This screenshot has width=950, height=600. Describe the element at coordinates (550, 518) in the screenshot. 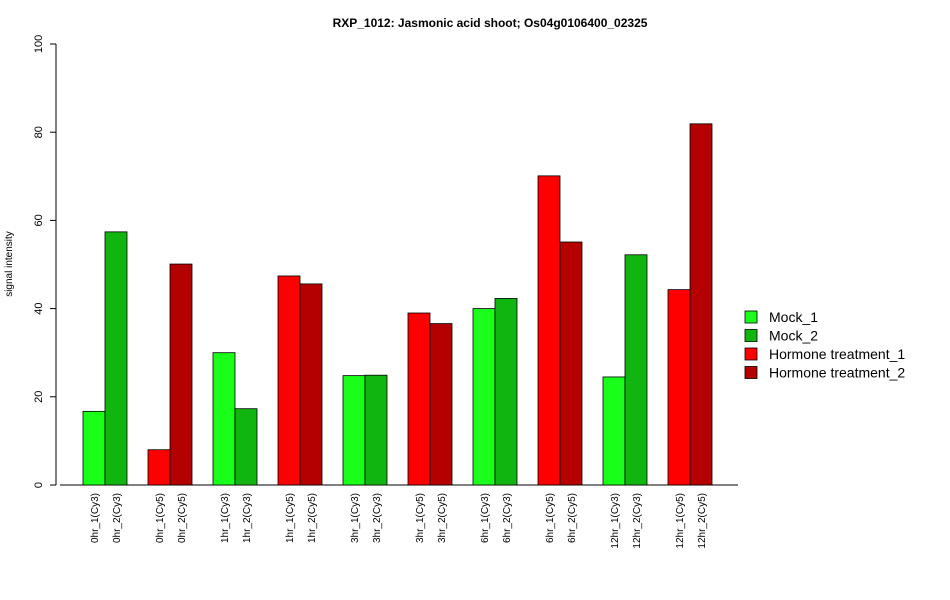

I see `x-tick-label: 6hr_1(Cy5)` at that location.